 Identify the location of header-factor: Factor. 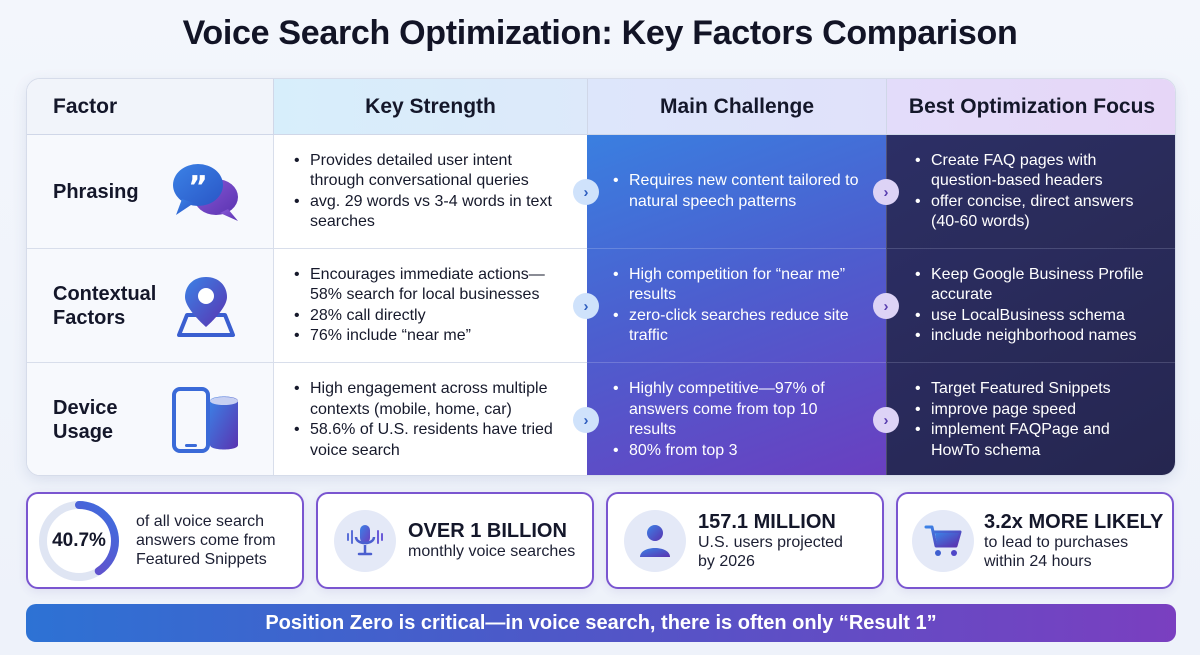
(150, 107).